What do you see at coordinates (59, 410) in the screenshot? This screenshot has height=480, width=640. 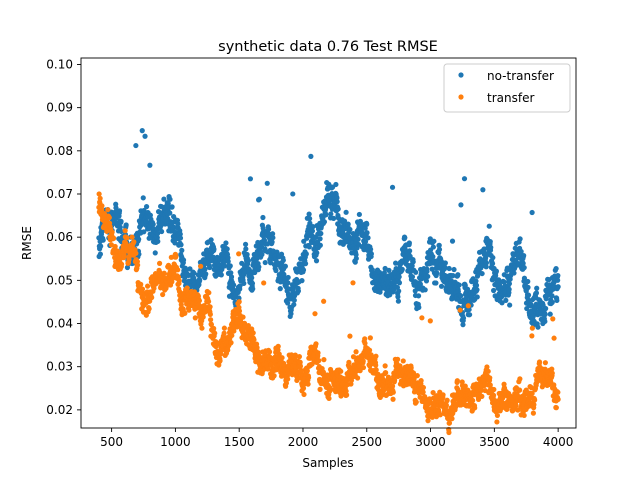 I see `y-tick-label: 0.02` at bounding box center [59, 410].